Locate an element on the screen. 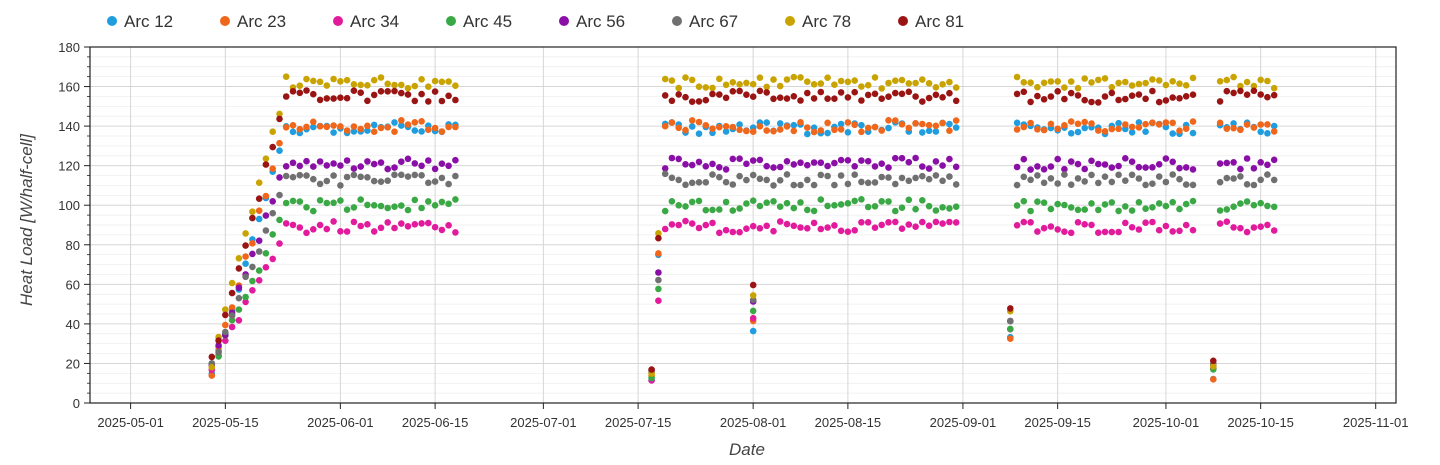  legend-item: Arc 78 is located at coordinates (818, 21).